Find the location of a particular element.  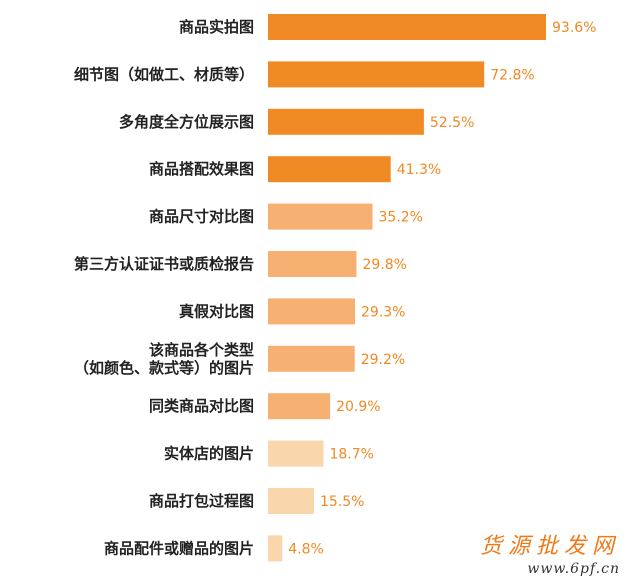

value-label: 29.2% is located at coordinates (383, 360).